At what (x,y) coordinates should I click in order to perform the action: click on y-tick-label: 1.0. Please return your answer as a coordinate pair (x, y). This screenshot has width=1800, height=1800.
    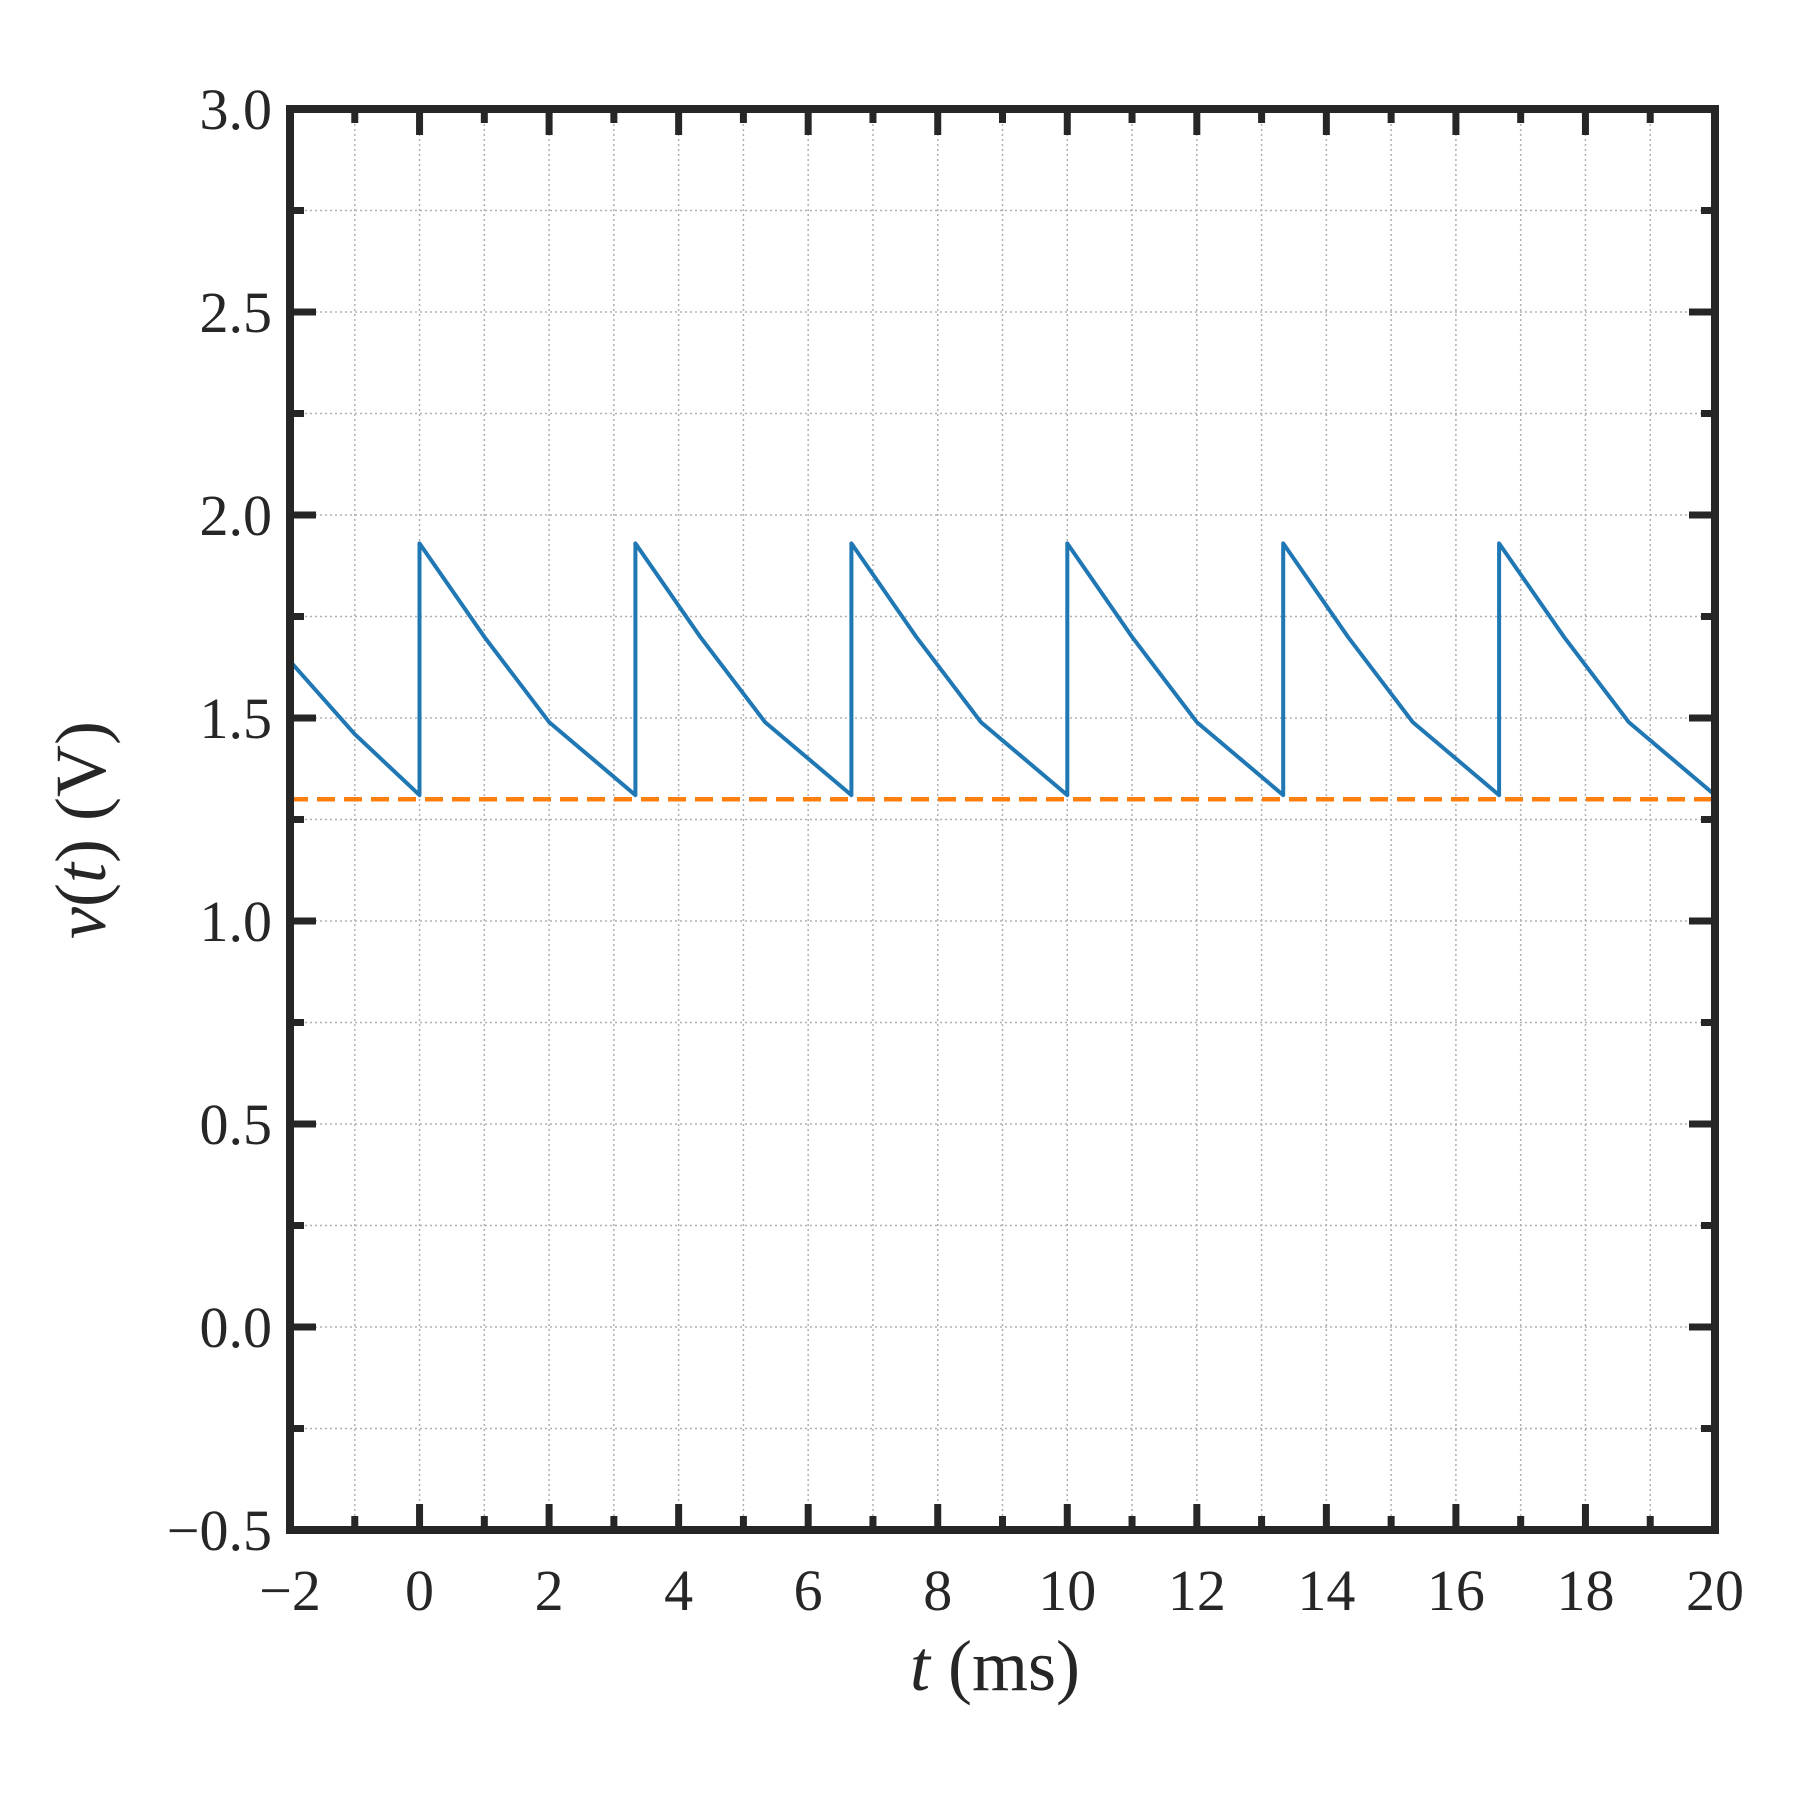
    Looking at the image, I should click on (236, 921).